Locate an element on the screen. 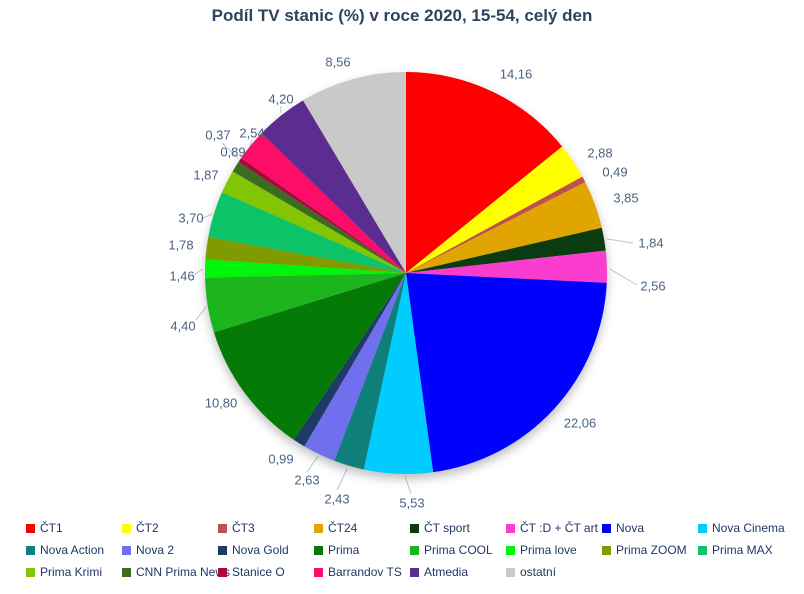 The width and height of the screenshot is (804, 594). slice-value-label-prima: 10,80 is located at coordinates (221, 402).